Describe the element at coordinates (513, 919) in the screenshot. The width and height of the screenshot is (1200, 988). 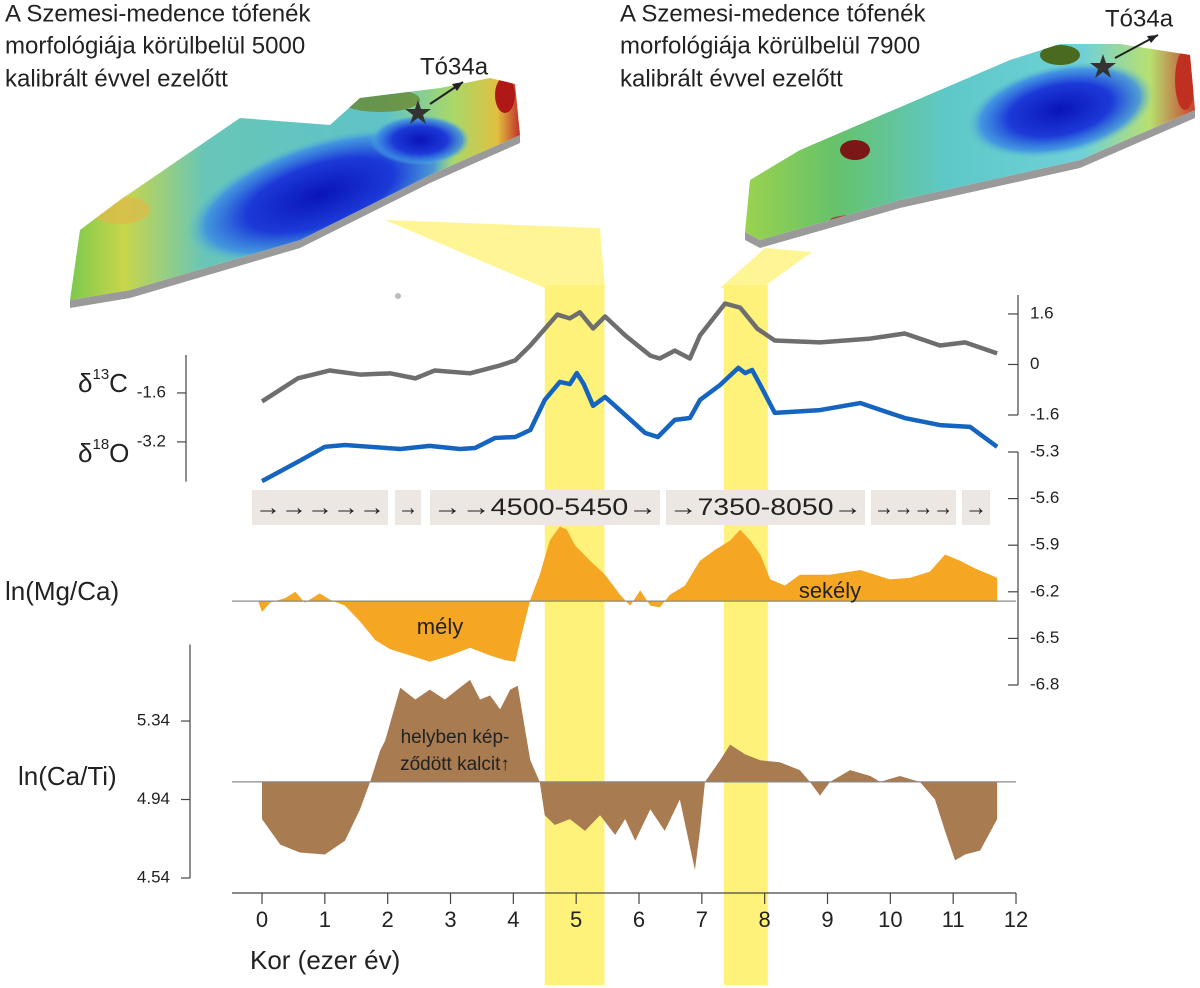
I see `x-tick-label: 4` at that location.